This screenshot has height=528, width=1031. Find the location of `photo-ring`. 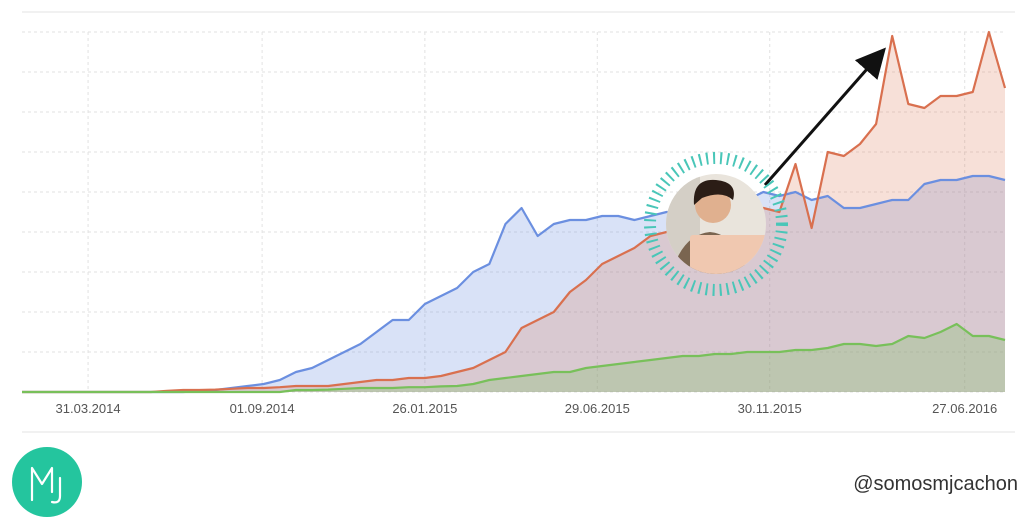

photo-ring is located at coordinates (716, 224).